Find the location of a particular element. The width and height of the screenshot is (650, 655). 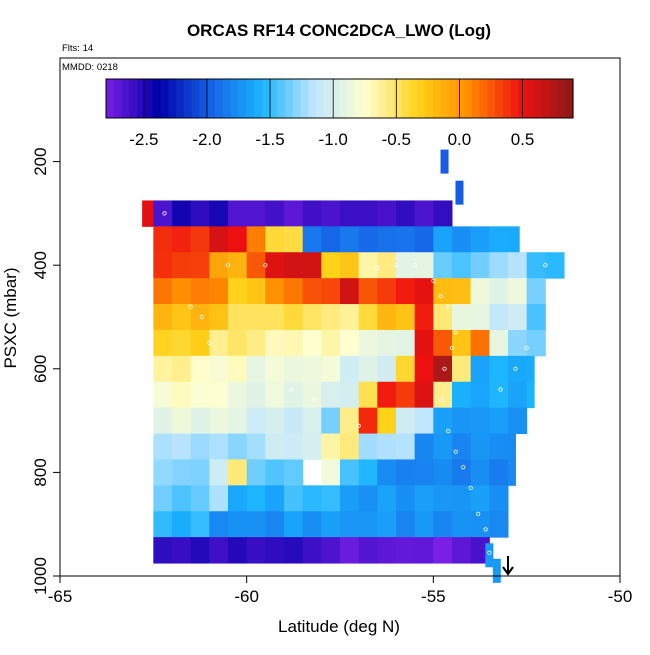

colorbar-tick-label: -1.0 is located at coordinates (333, 139).